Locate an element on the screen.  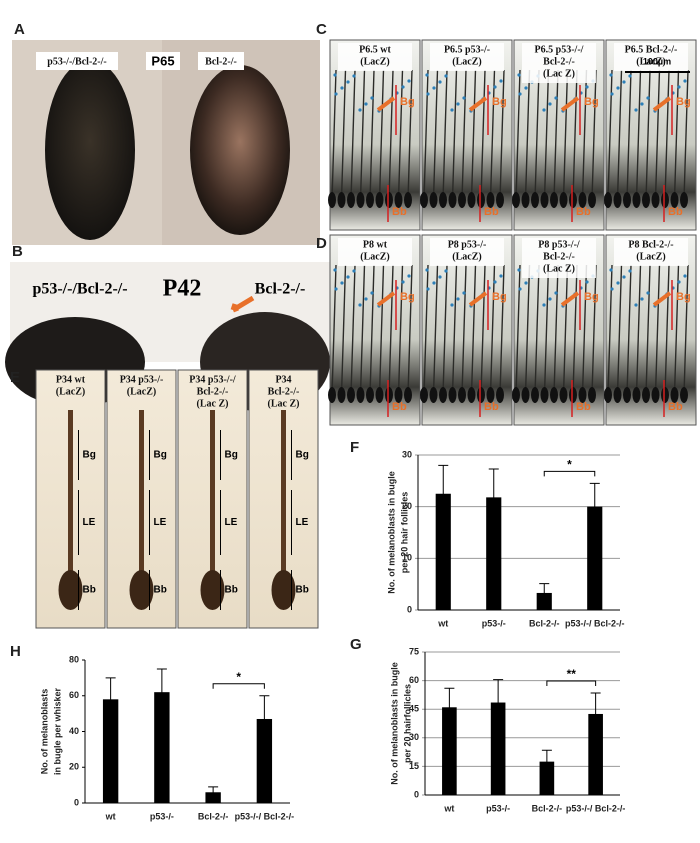
y-tick-label: 15 is located at coordinates (414, 766).